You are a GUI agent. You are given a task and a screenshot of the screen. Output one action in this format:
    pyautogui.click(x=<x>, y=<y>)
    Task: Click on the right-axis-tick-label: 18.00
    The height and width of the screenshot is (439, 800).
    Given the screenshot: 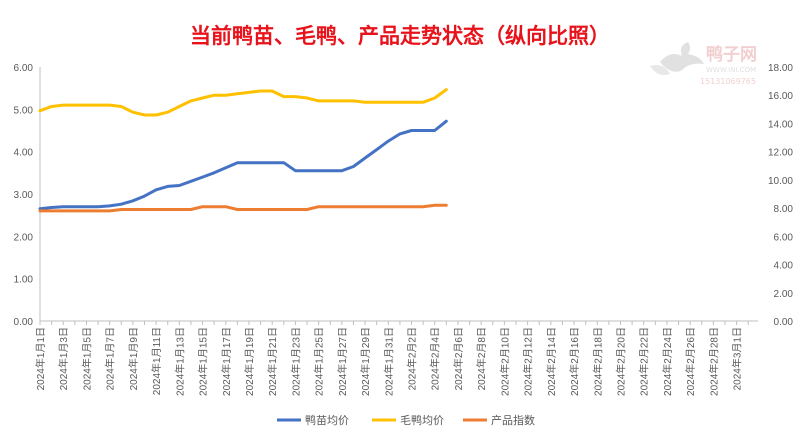 What is the action you would take?
    pyautogui.click(x=780, y=68)
    